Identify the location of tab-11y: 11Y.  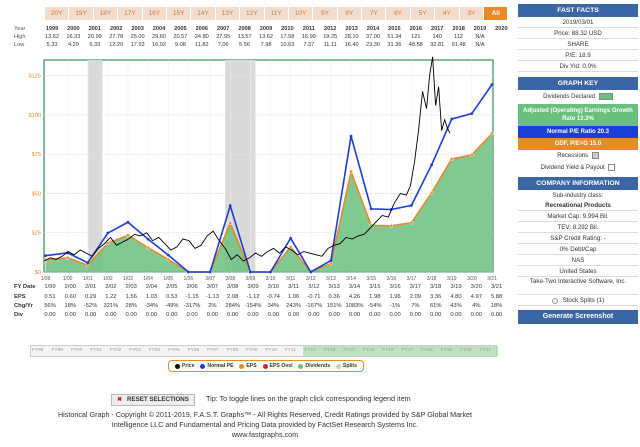
(276, 13).